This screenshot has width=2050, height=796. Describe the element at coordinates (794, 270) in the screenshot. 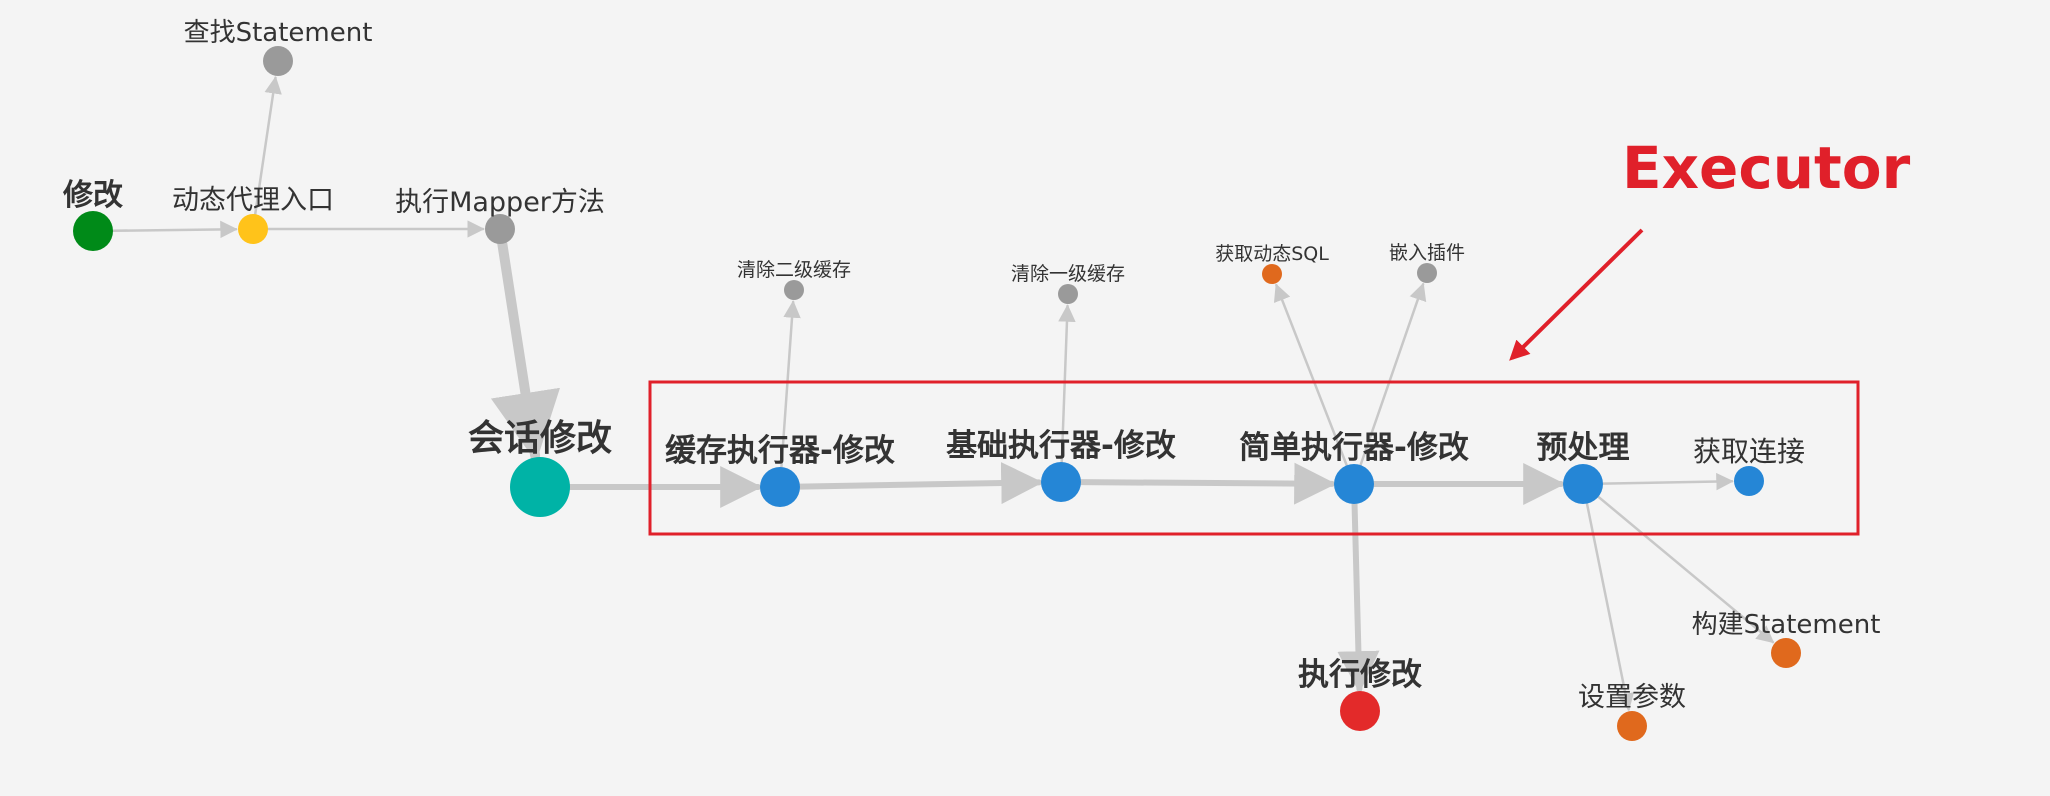

I see `node-label-clear-l2: 清除二级缓存` at that location.